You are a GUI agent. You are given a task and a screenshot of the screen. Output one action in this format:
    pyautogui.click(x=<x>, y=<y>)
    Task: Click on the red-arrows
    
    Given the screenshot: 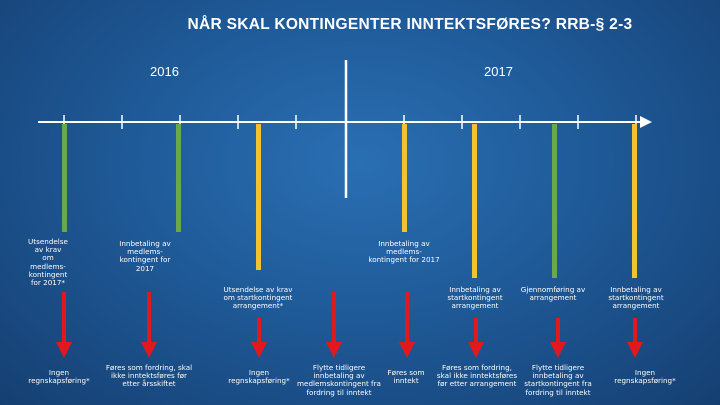 What is the action you would take?
    pyautogui.click(x=349, y=325)
    